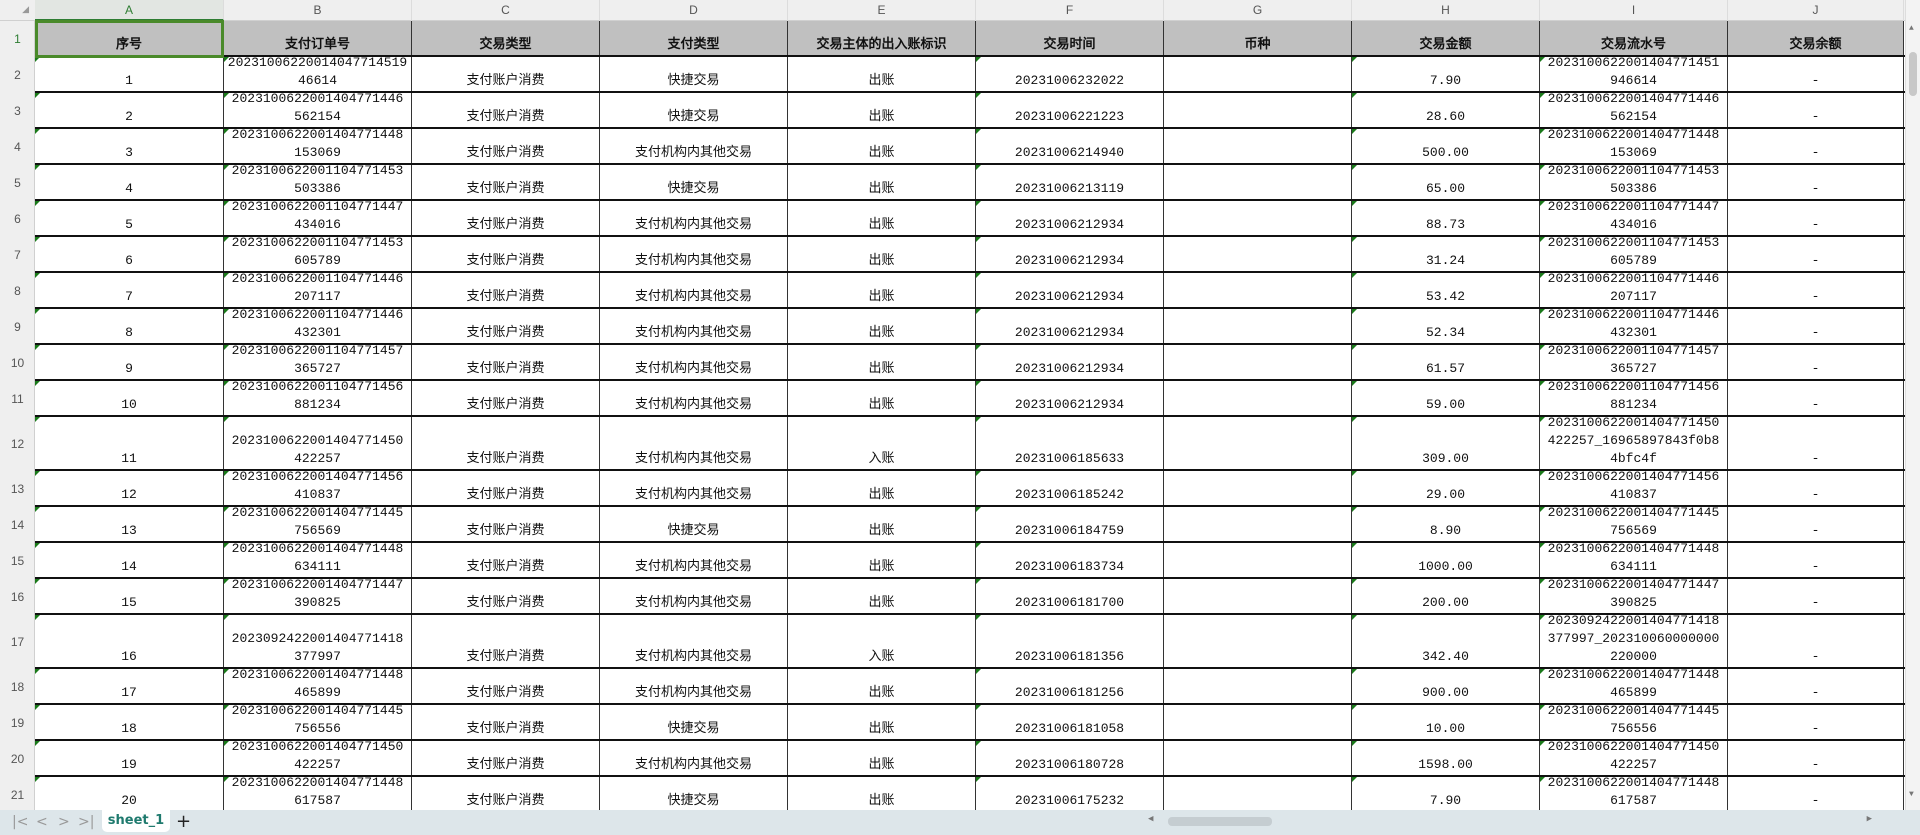 This screenshot has width=1920, height=835. I want to click on row-header: 20, so click(17, 759).